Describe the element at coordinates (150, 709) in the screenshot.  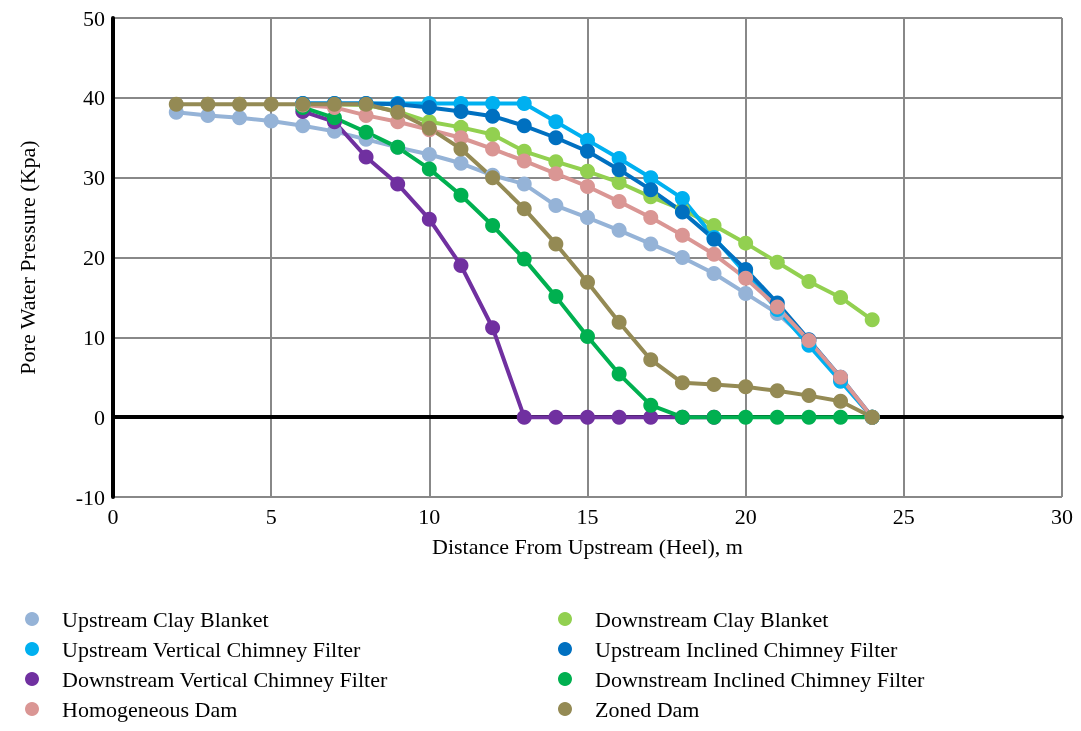
I see `legend-label: Homogeneous Dam` at that location.